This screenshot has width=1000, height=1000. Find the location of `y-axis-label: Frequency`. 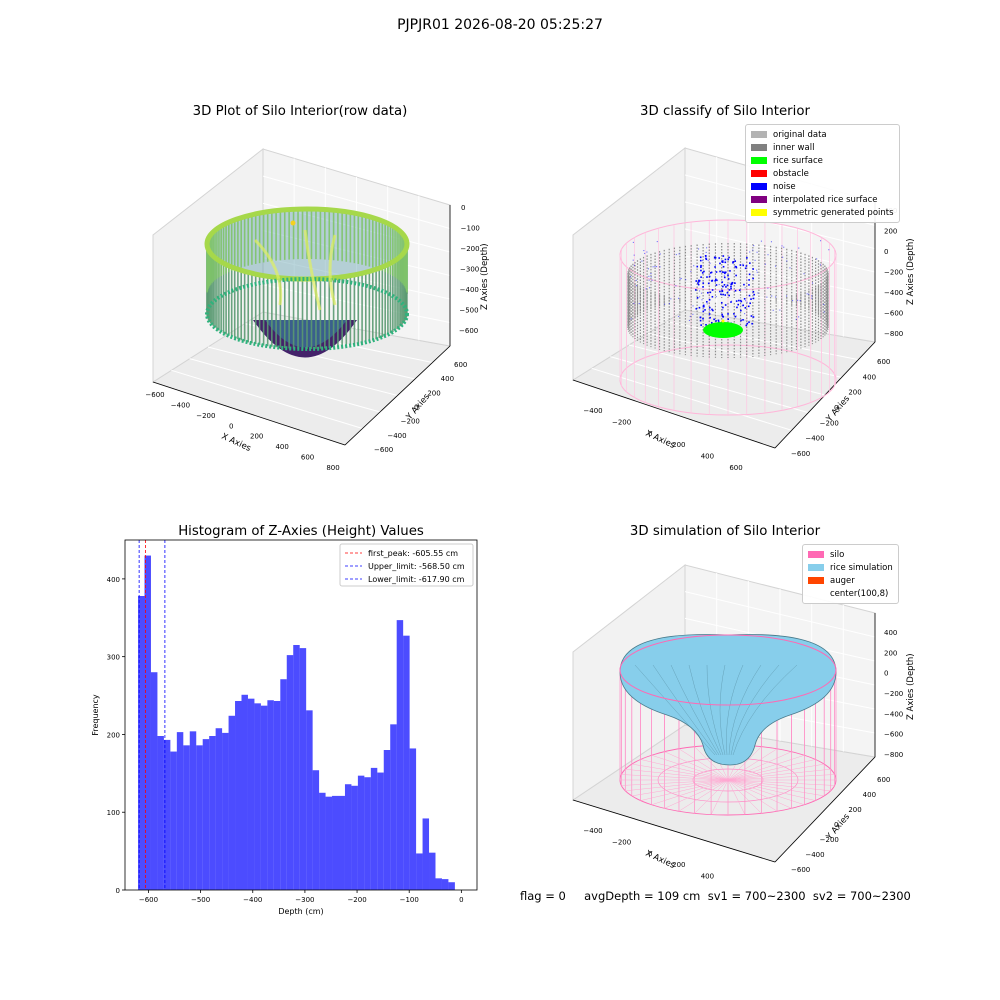

y-axis-label: Frequency is located at coordinates (95, 715).